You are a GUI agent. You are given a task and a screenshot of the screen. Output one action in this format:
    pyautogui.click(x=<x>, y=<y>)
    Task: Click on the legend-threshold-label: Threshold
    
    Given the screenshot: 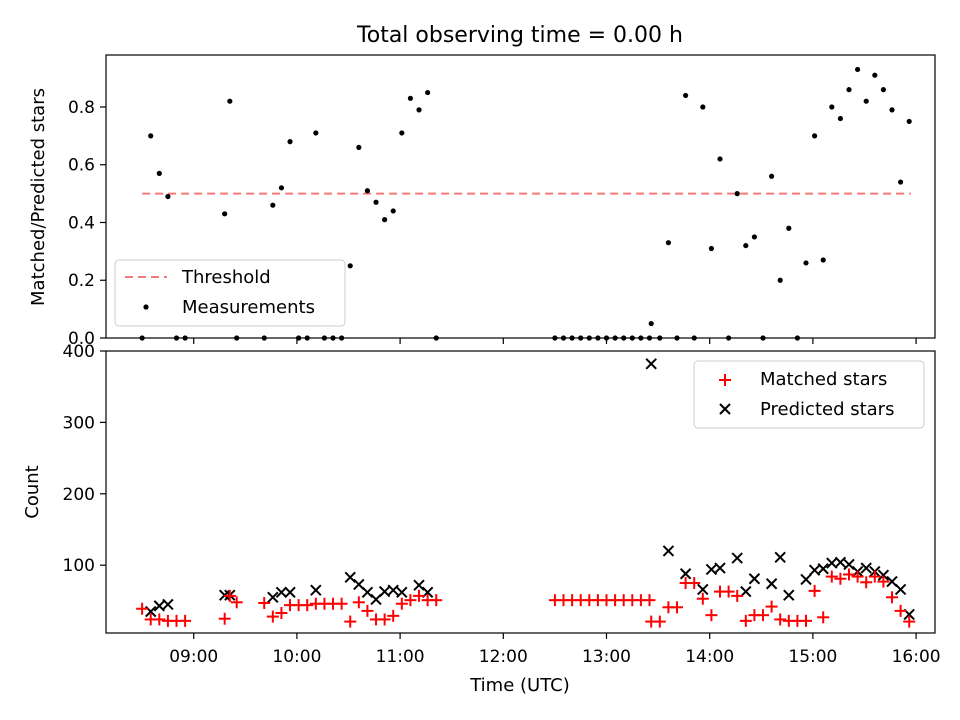 What is the action you would take?
    pyautogui.click(x=226, y=277)
    